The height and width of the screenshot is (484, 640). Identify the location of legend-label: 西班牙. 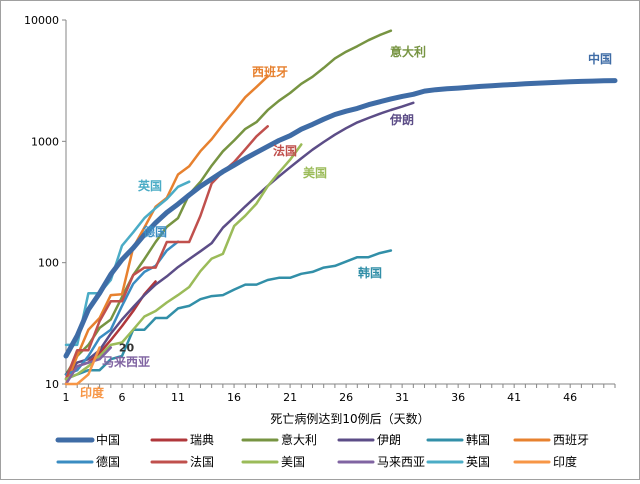
(571, 440).